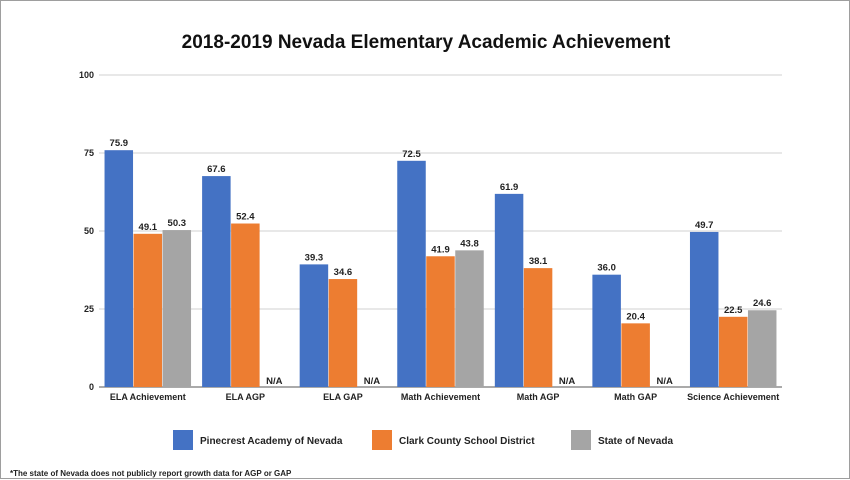  Describe the element at coordinates (245, 397) in the screenshot. I see `x-tick-label: ELA AGP` at that location.